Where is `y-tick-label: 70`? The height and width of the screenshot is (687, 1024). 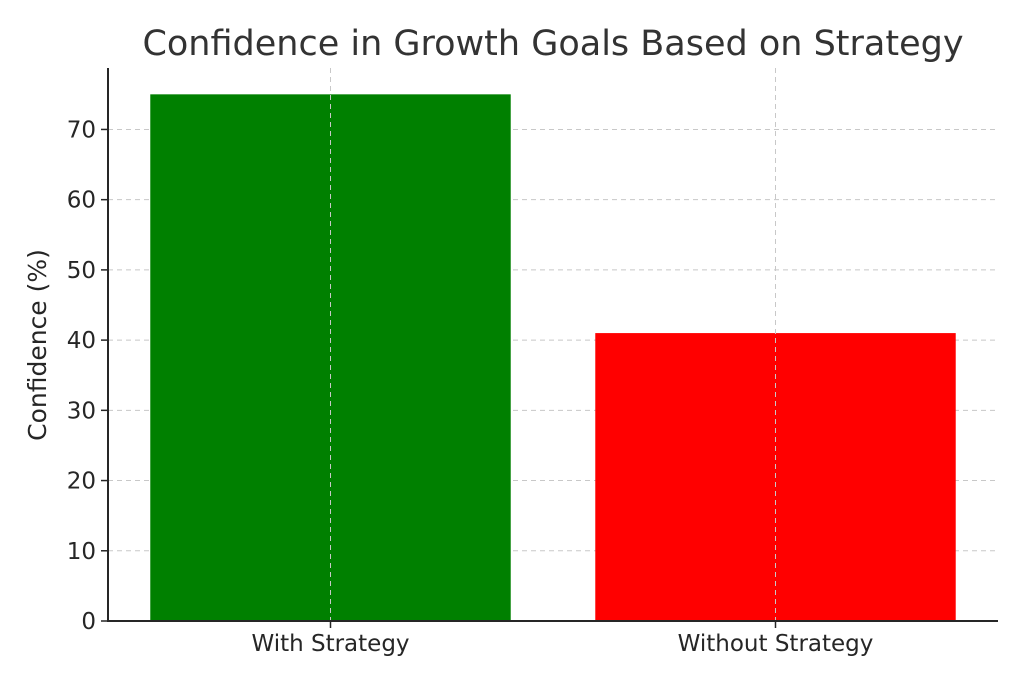 y-tick-label: 70 is located at coordinates (81, 130).